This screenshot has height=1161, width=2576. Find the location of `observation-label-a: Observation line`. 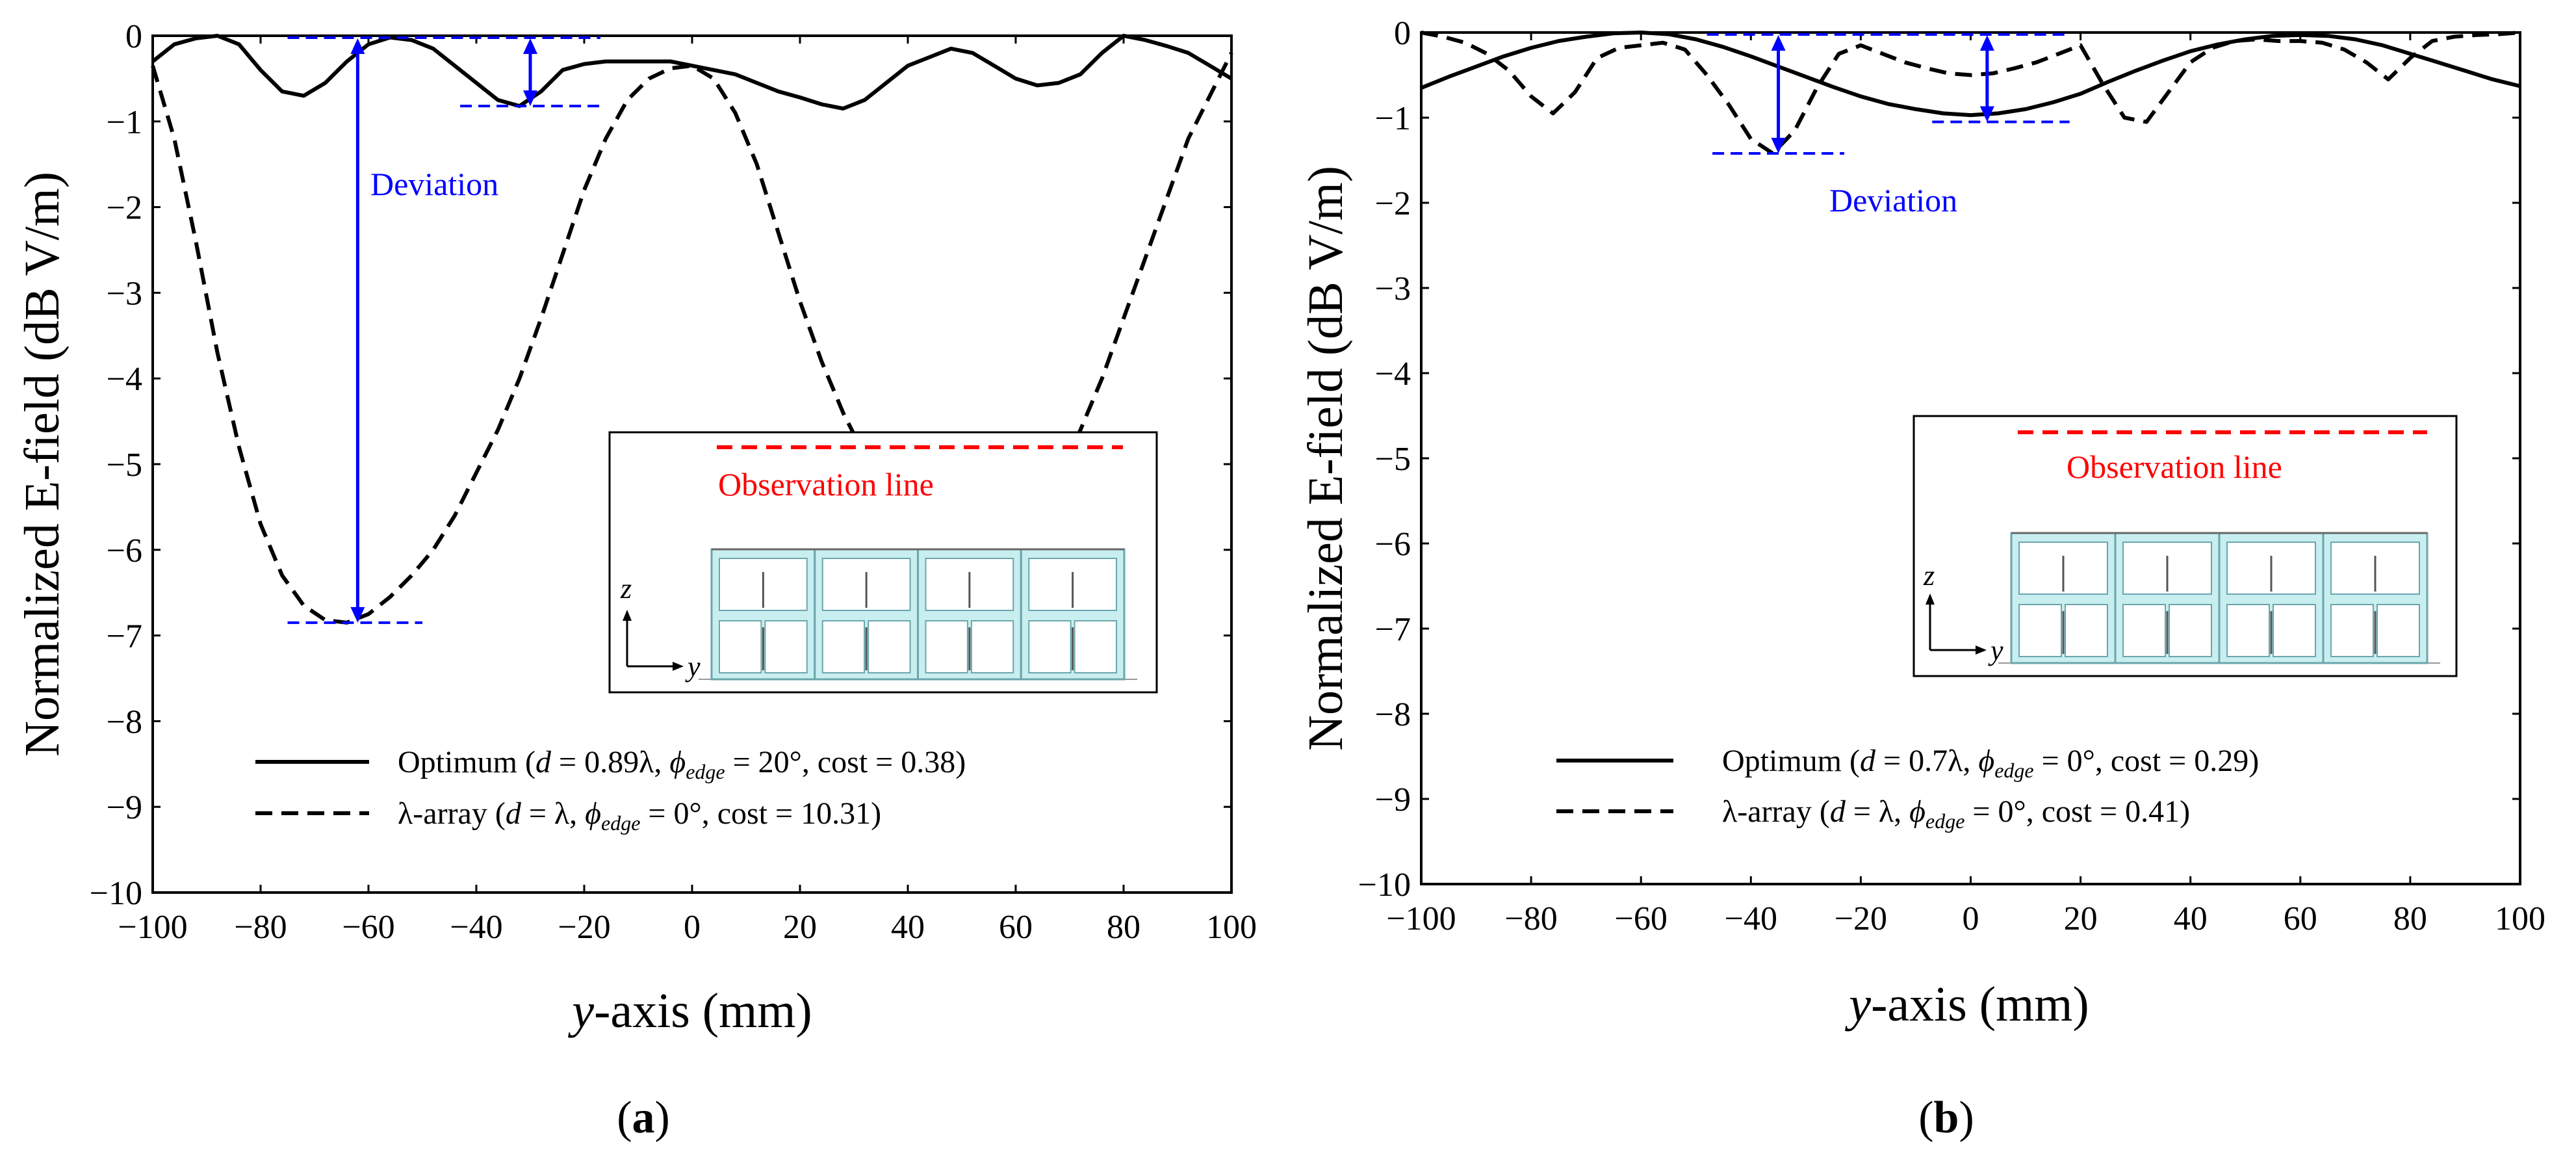

observation-label-a: Observation line is located at coordinates (826, 484).